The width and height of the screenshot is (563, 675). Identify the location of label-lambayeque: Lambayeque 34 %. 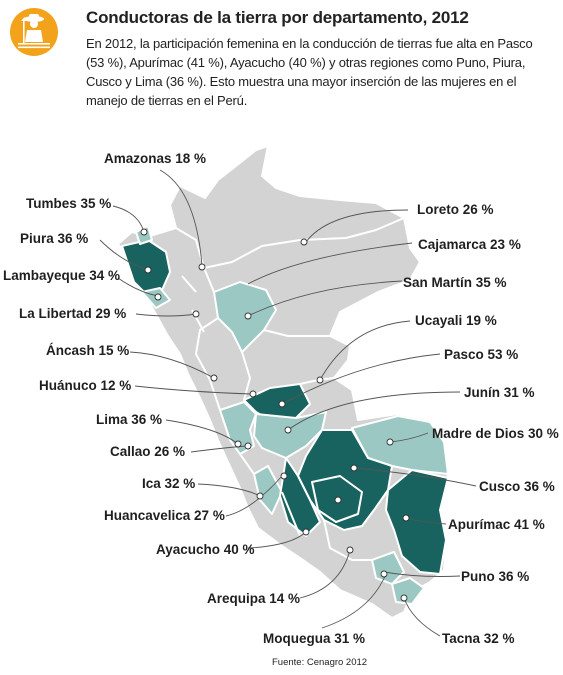
(61, 275).